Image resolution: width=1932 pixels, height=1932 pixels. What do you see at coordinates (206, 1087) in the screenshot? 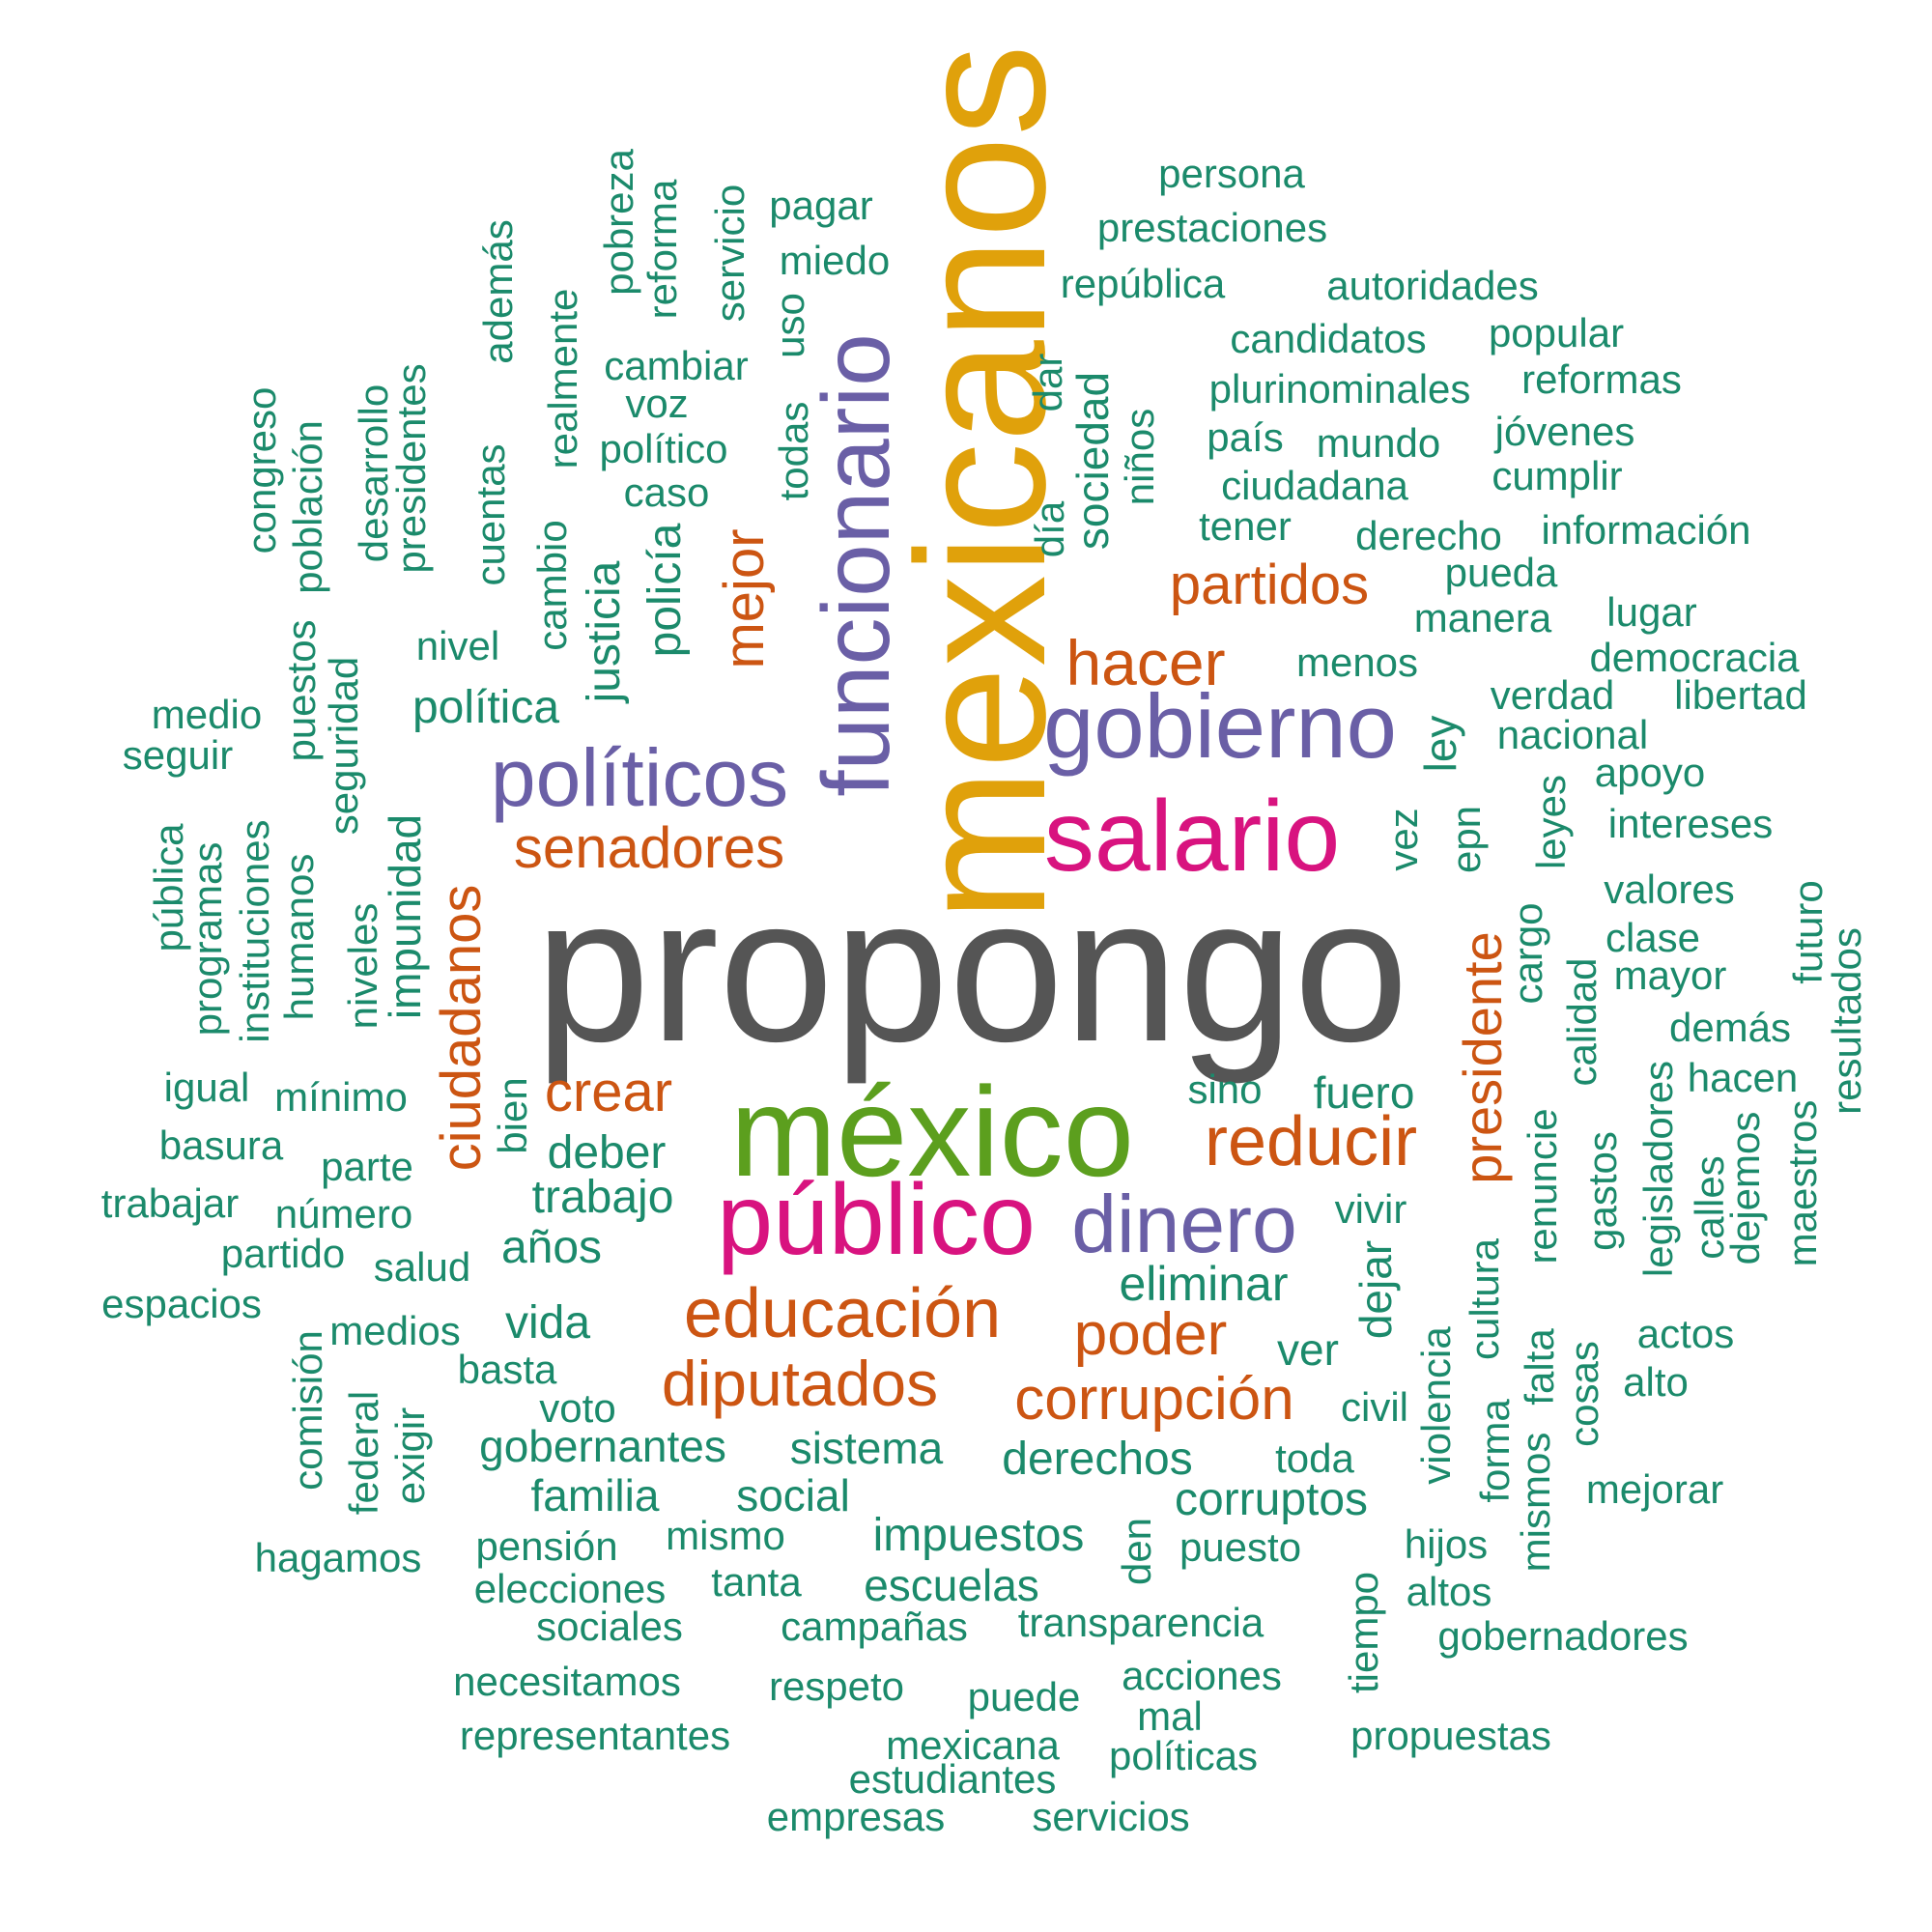
I see `word-igual: igual` at bounding box center [206, 1087].